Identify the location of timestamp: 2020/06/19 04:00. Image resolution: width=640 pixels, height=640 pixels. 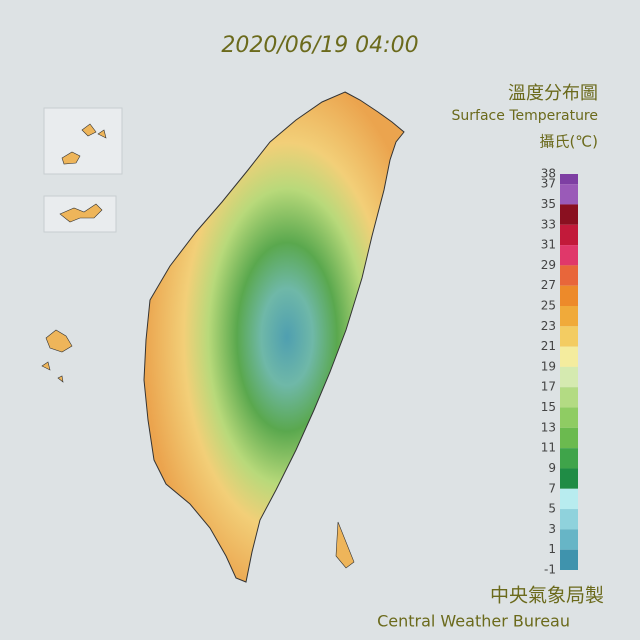
(319, 45).